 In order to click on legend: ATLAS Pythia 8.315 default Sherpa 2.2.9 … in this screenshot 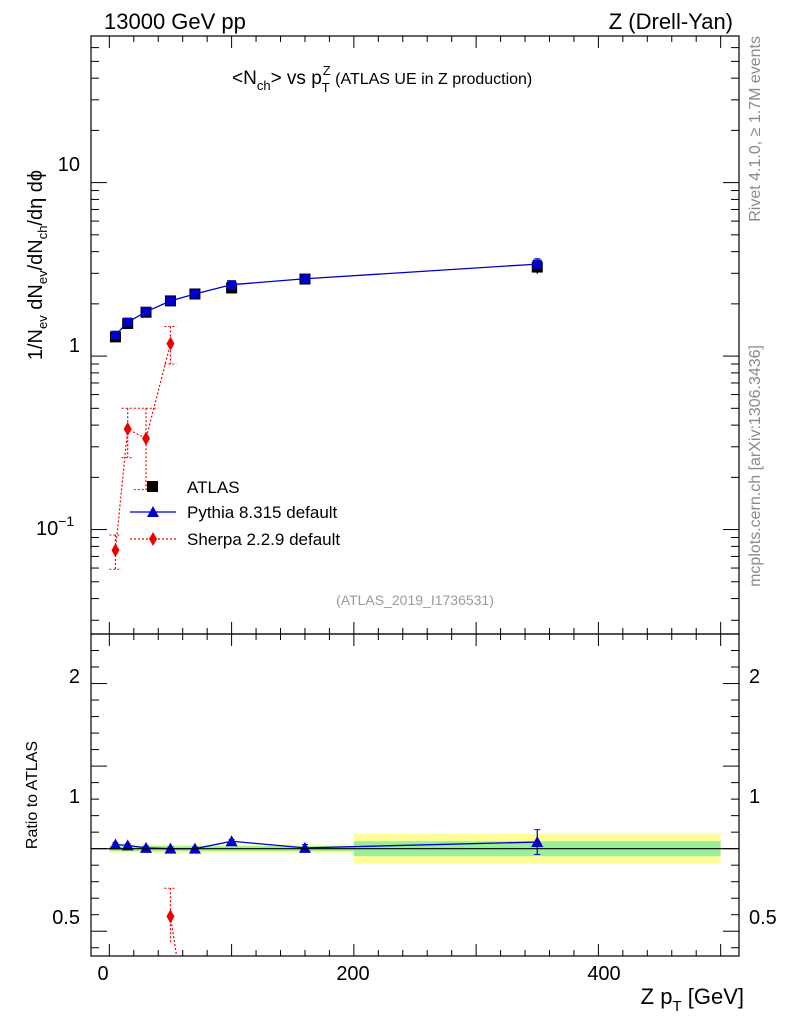, I will do `click(235, 513)`.